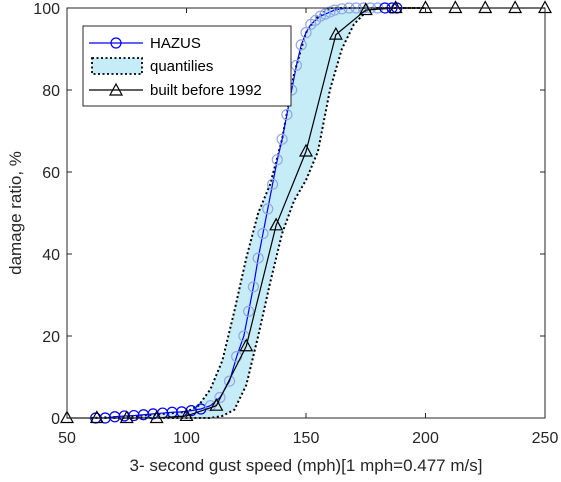 The width and height of the screenshot is (561, 482). What do you see at coordinates (306, 438) in the screenshot?
I see `x-tick-label: 150` at bounding box center [306, 438].